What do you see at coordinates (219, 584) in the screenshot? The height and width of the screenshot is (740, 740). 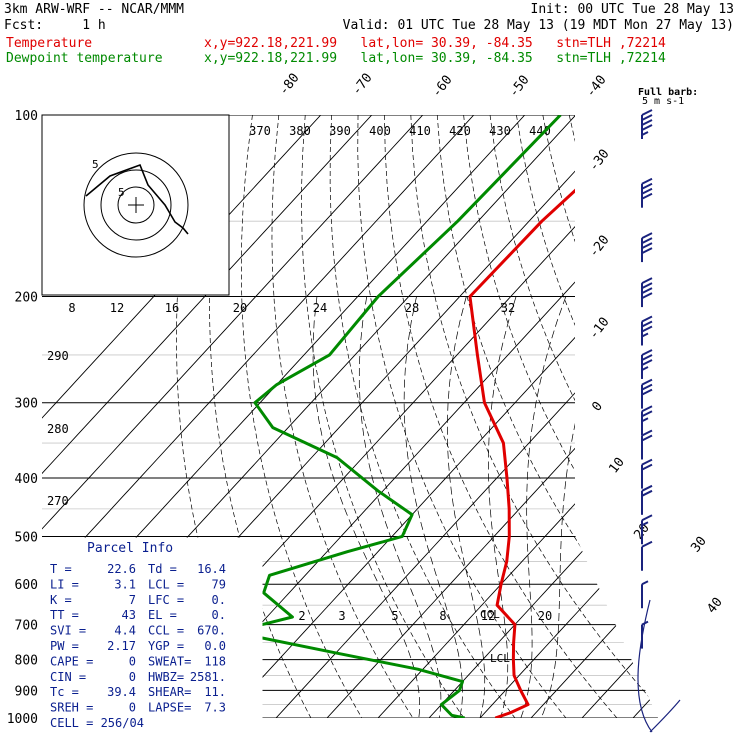 I see `parcel-field-value: 79` at bounding box center [219, 584].